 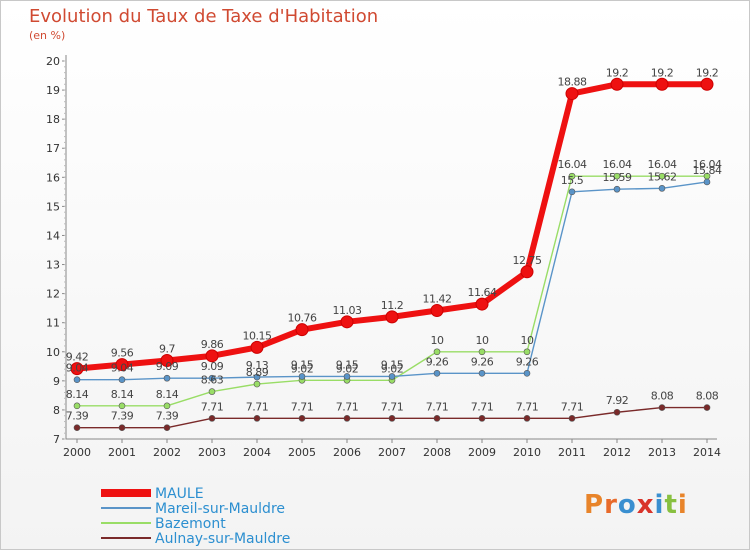 I want to click on data-label: 7.92, so click(x=617, y=400).